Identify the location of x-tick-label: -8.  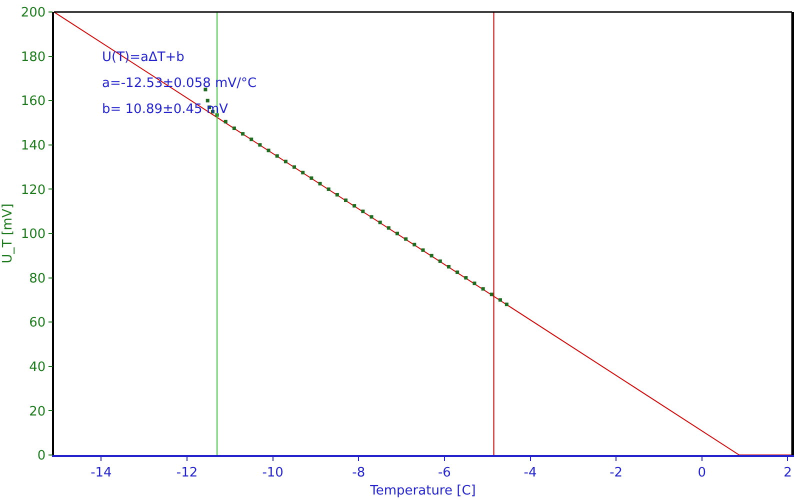
(359, 472).